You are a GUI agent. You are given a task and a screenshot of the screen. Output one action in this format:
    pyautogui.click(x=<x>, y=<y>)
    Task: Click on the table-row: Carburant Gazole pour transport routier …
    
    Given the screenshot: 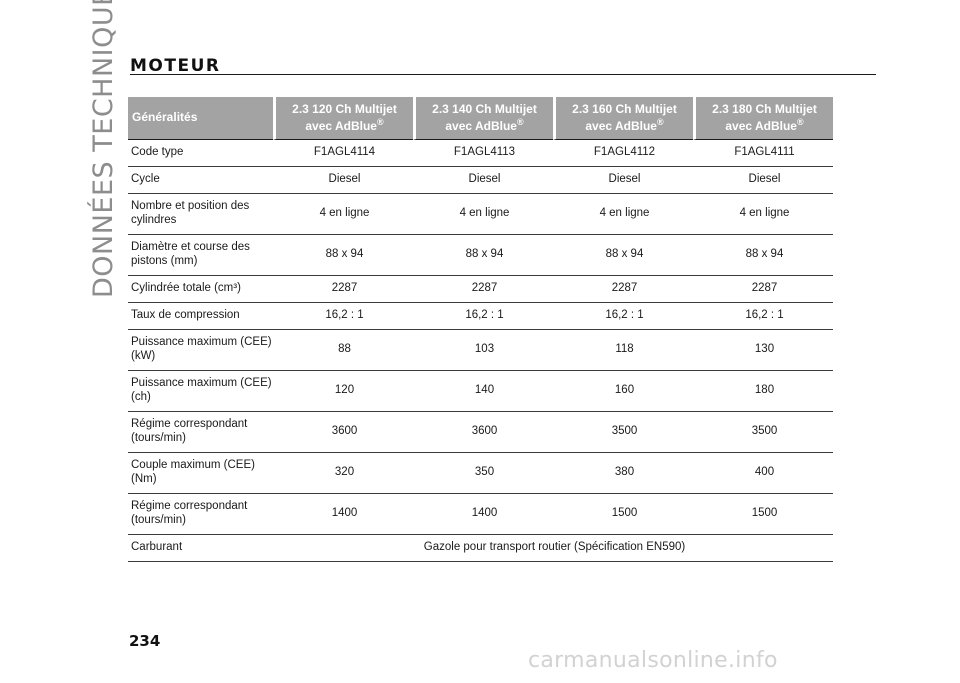 What is the action you would take?
    pyautogui.click(x=480, y=548)
    